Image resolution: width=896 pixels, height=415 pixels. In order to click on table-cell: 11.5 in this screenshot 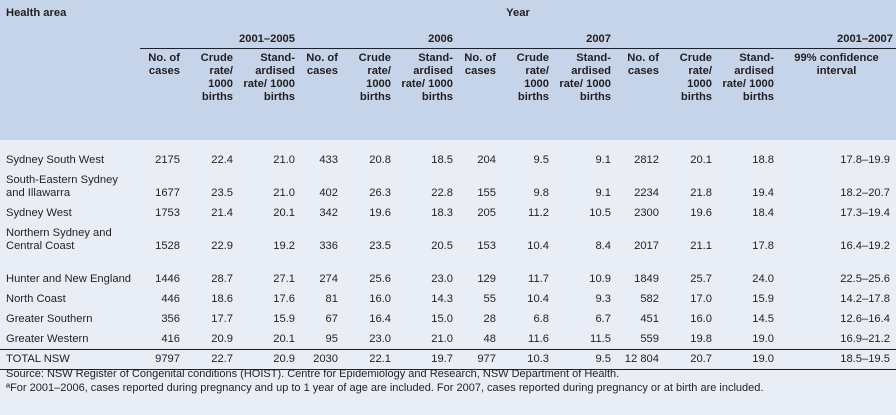, I will do `click(583, 339)`.